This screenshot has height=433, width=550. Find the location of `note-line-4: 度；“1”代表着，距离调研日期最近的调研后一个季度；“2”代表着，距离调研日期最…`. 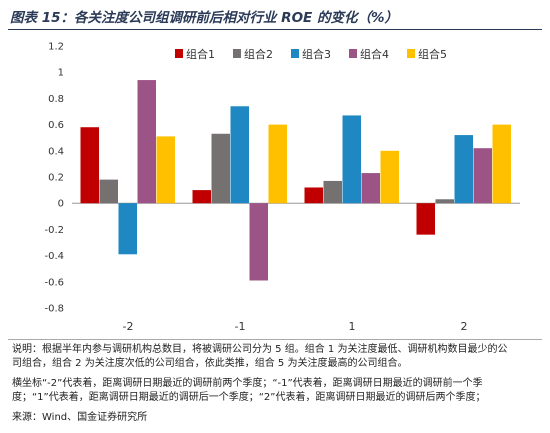

note-line-4: 度；“1”代表着，距离调研日期最近的调研后一个季度；“2”代表着，距离调研日期最… is located at coordinates (249, 397).